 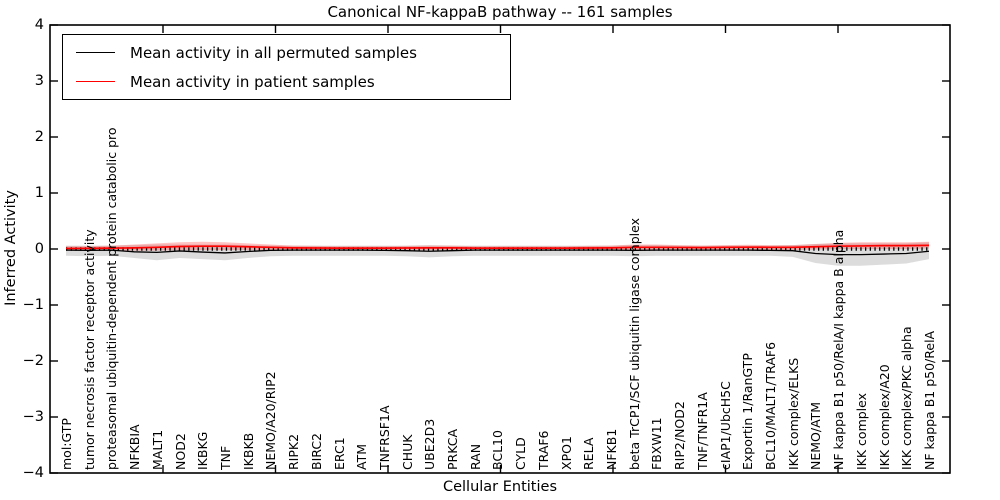 What do you see at coordinates (453, 449) in the screenshot?
I see `x-tick-label: PRKCA` at bounding box center [453, 449].